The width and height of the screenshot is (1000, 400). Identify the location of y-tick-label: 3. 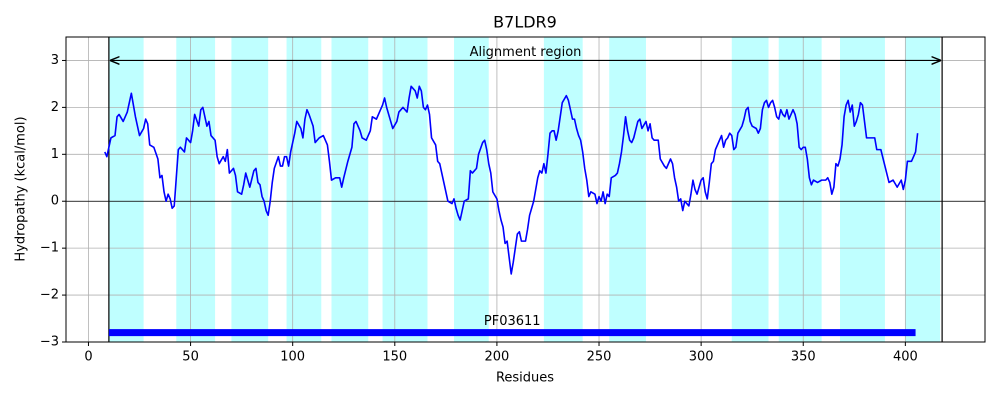
(55, 60).